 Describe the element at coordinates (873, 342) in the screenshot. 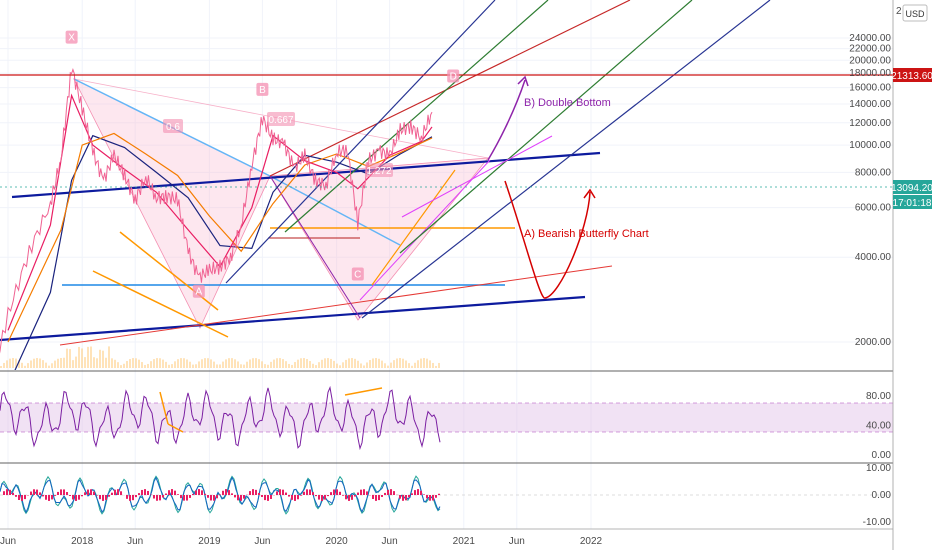

I see `price-axis-tick: 2000.00` at that location.